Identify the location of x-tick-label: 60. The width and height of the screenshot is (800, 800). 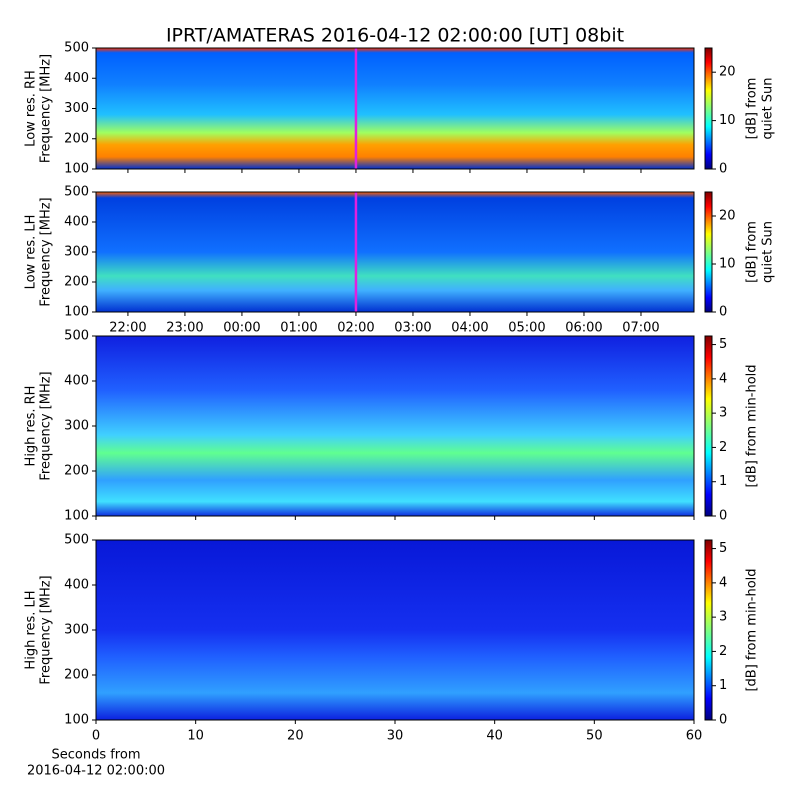
(694, 736).